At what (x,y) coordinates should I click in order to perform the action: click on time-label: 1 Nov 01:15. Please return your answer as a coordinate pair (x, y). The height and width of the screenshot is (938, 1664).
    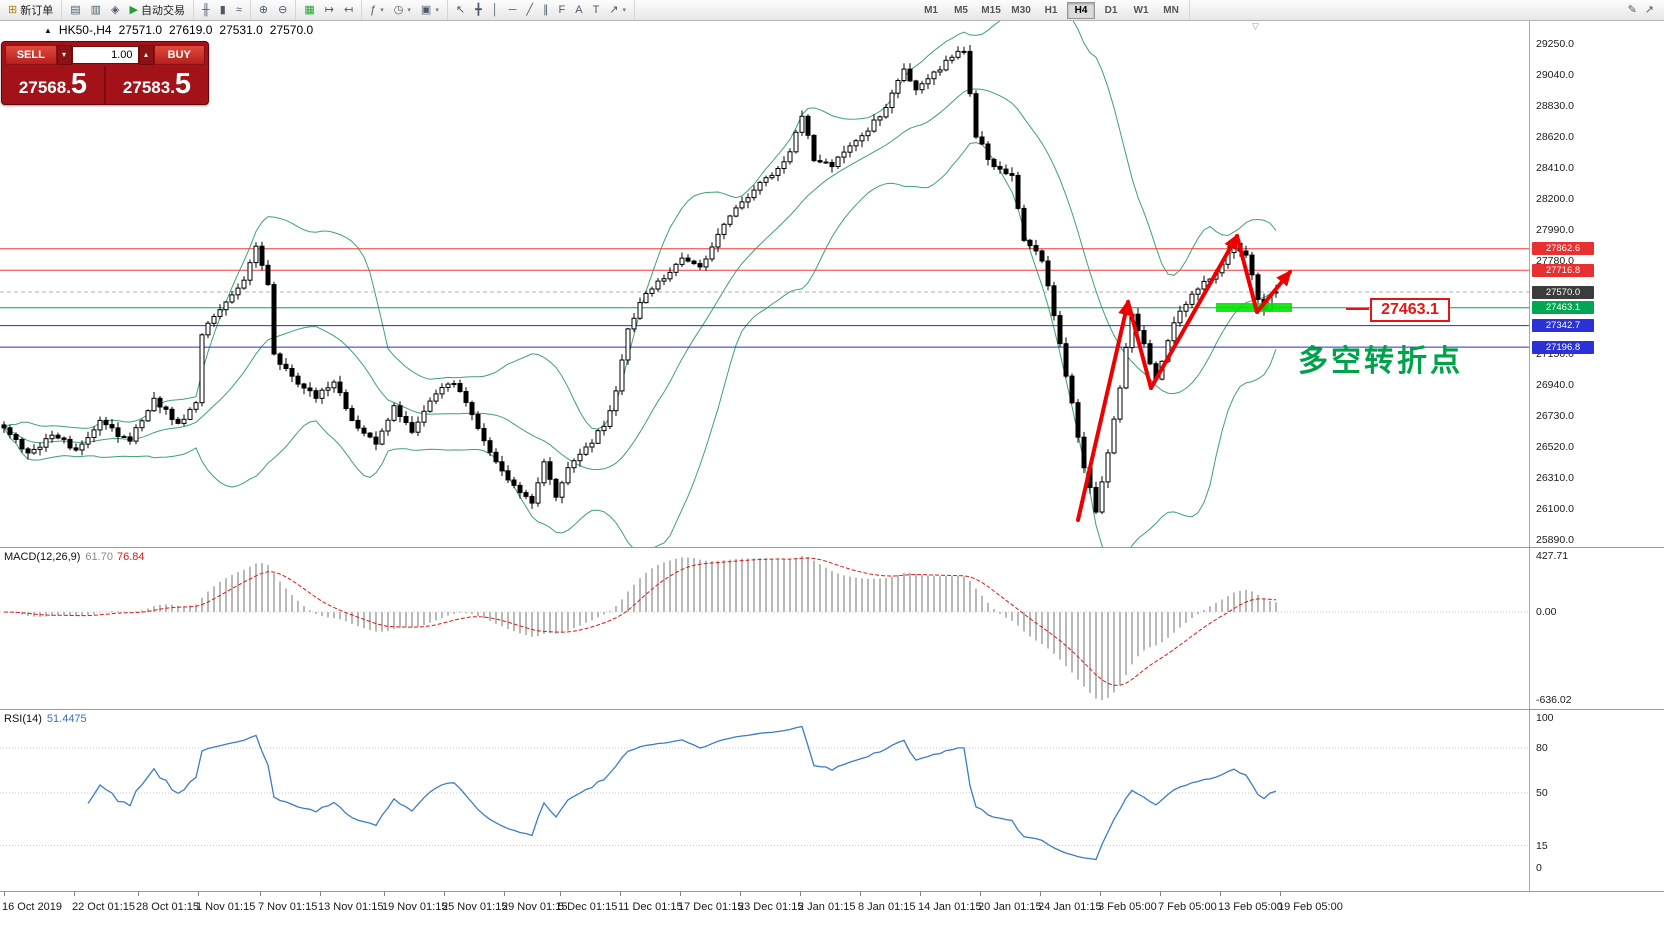
    Looking at the image, I should click on (226, 907).